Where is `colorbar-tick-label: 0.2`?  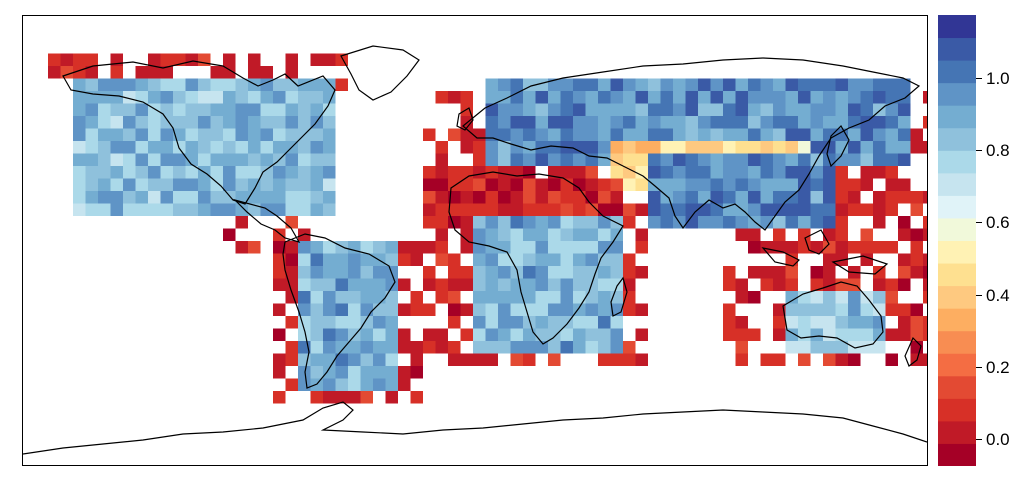
colorbar-tick-label: 0.2 is located at coordinates (998, 367).